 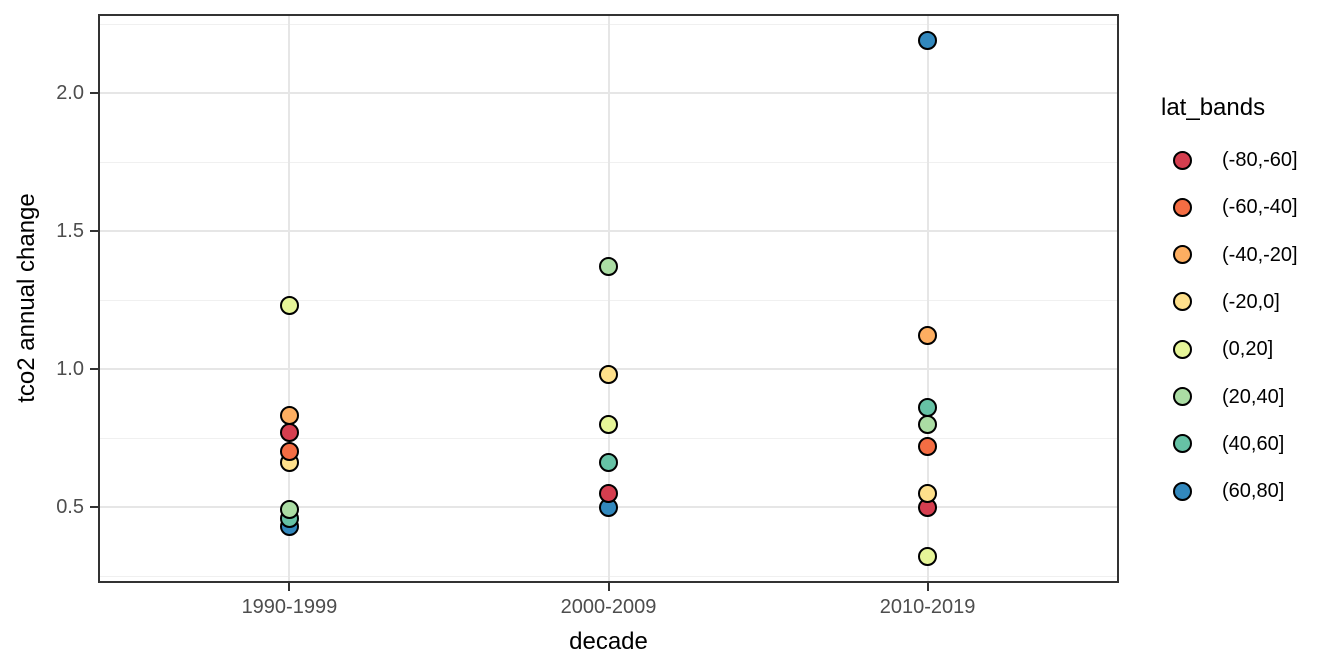 I want to click on x-tick-label: 1990-1999, so click(x=289, y=607).